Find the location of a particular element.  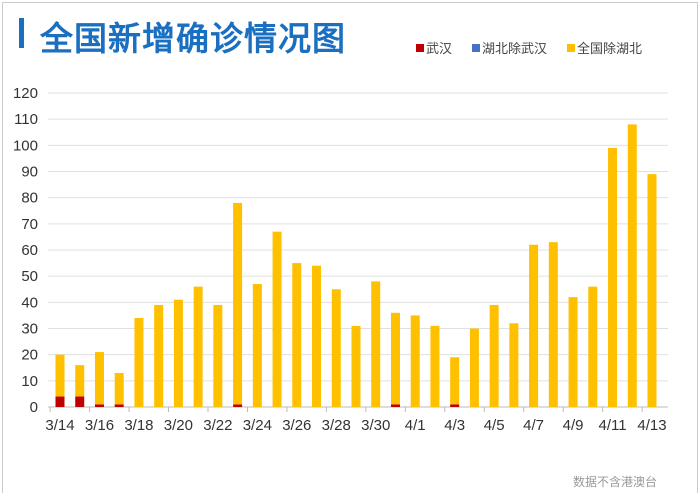

y-tick-label: 90 is located at coordinates (29, 172).